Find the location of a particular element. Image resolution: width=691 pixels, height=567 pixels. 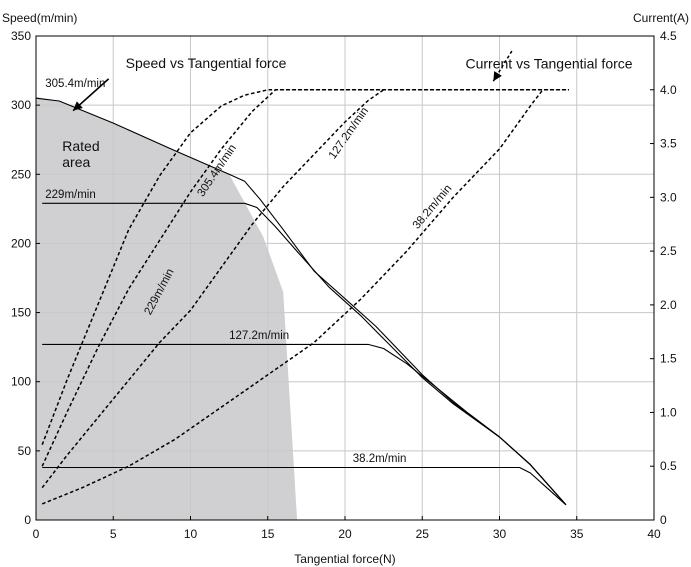

y-left-tick-label: 150 is located at coordinates (21, 313).